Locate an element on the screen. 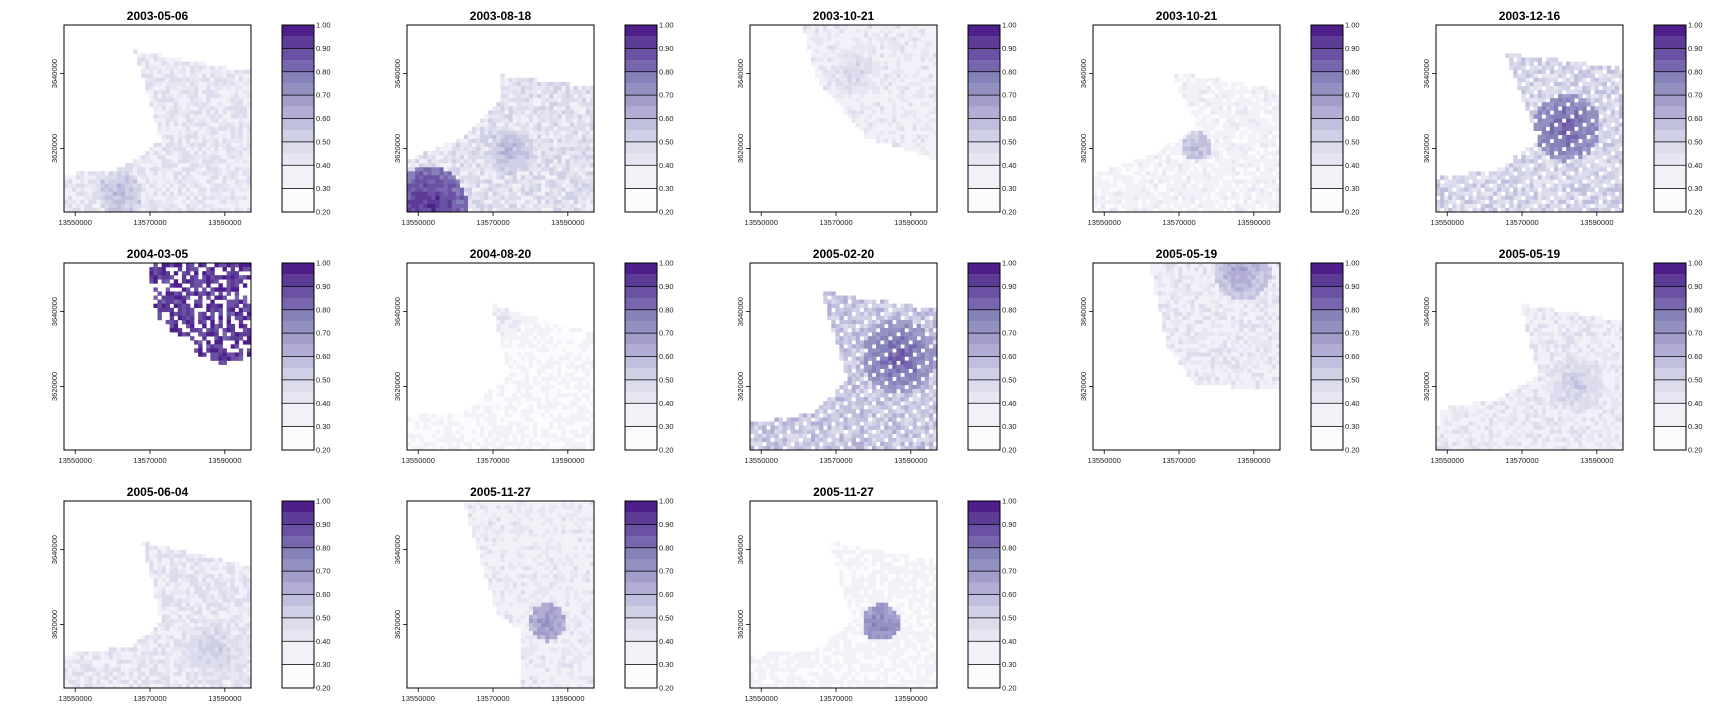 The width and height of the screenshot is (1711, 715). colorbar-swatch is located at coordinates (1327, 200).